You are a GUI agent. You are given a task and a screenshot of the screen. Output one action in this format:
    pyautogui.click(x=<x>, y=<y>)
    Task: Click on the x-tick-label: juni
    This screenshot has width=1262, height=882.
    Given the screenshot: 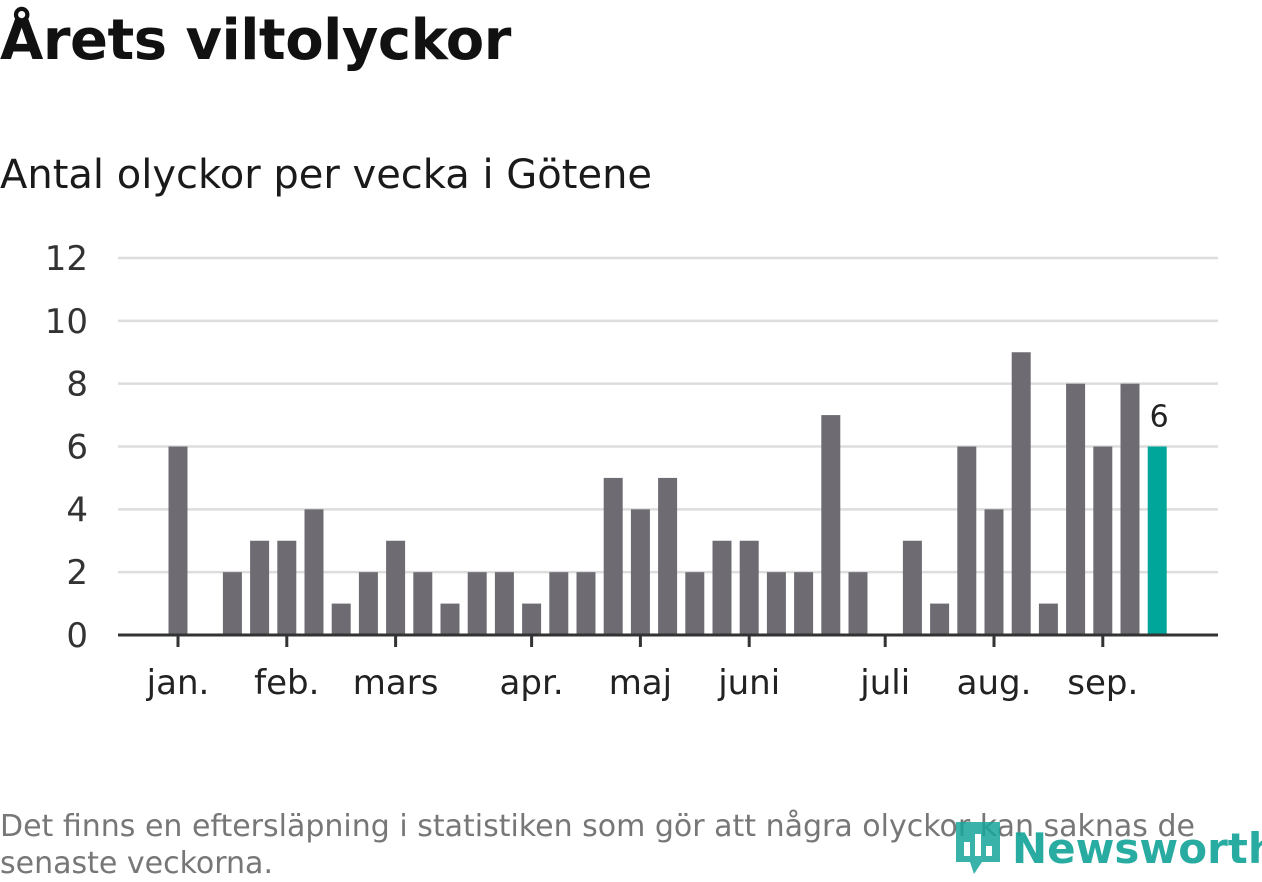 What is the action you would take?
    pyautogui.click(x=748, y=683)
    